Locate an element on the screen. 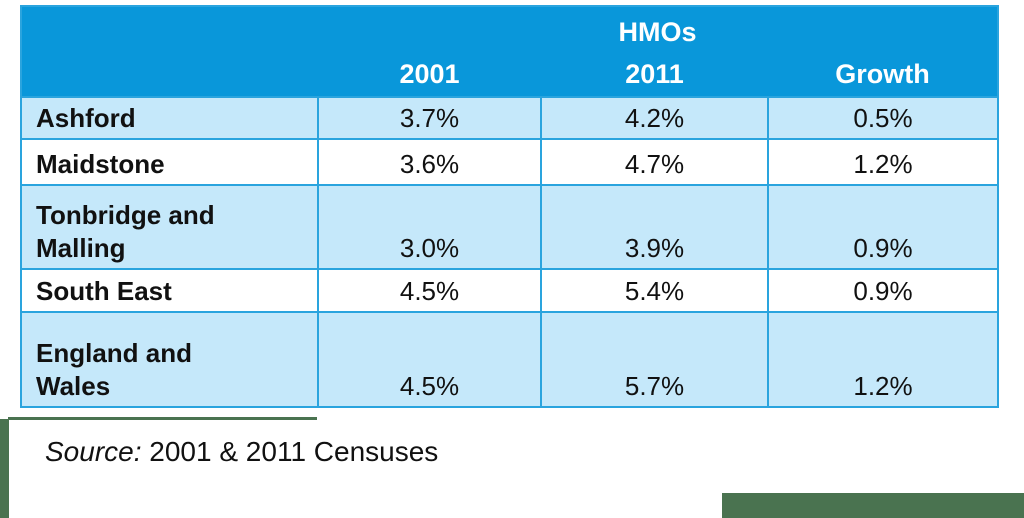 This screenshot has width=1024, height=518. row-label: Tonbridge and Malling is located at coordinates (169, 227).